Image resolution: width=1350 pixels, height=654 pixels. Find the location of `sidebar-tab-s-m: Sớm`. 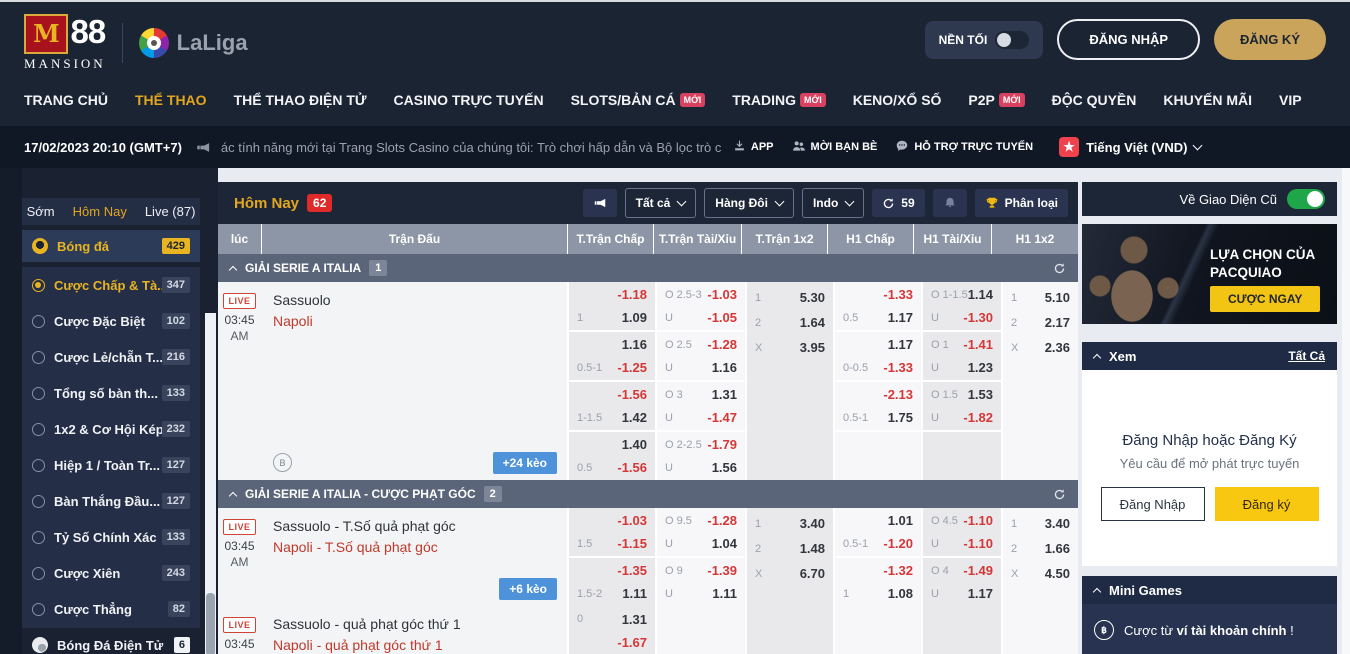

sidebar-tab-s-m: Sớm is located at coordinates (40, 211).